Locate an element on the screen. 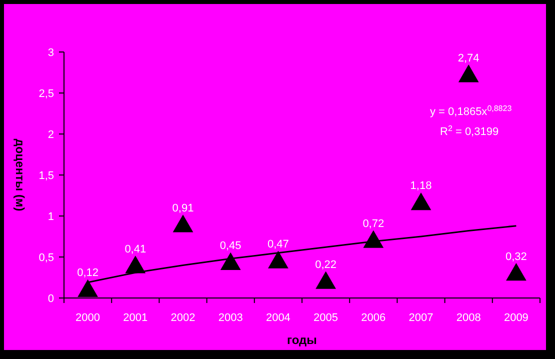 The height and width of the screenshot is (359, 555). y-tick-label: 0 is located at coordinates (51, 298).